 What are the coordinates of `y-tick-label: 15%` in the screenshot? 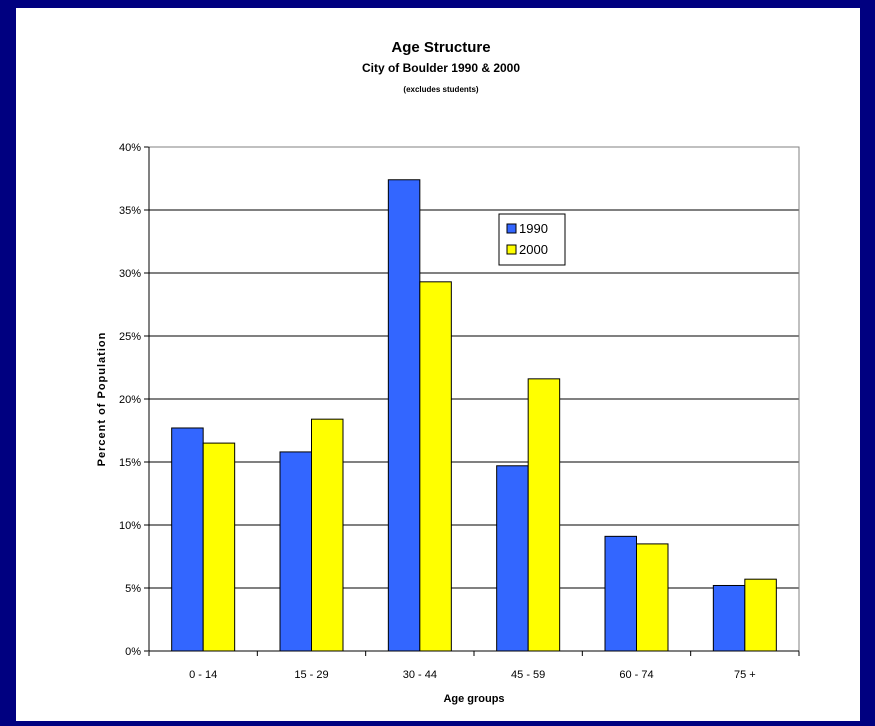 It's located at (130, 463).